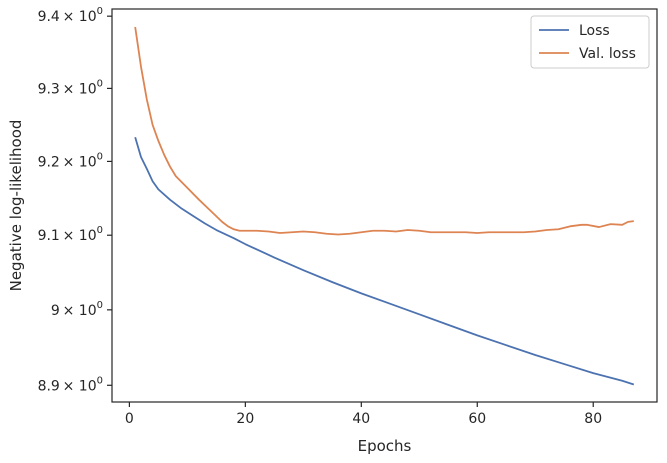 The height and width of the screenshot is (463, 667). What do you see at coordinates (16, 206) in the screenshot?
I see `y-axis-label: Negative log-likelihood` at bounding box center [16, 206].